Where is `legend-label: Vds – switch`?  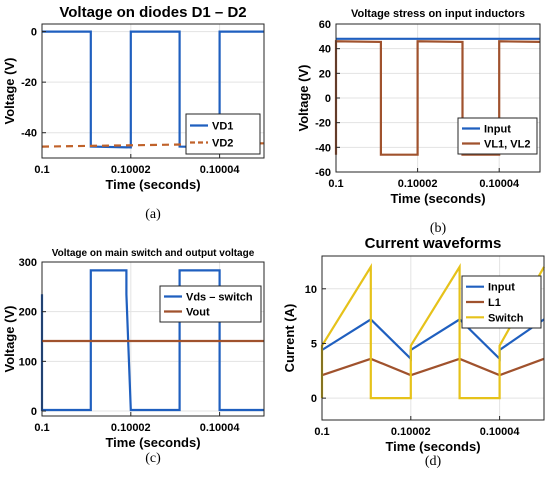
legend-label: Vds – switch is located at coordinates (219, 298).